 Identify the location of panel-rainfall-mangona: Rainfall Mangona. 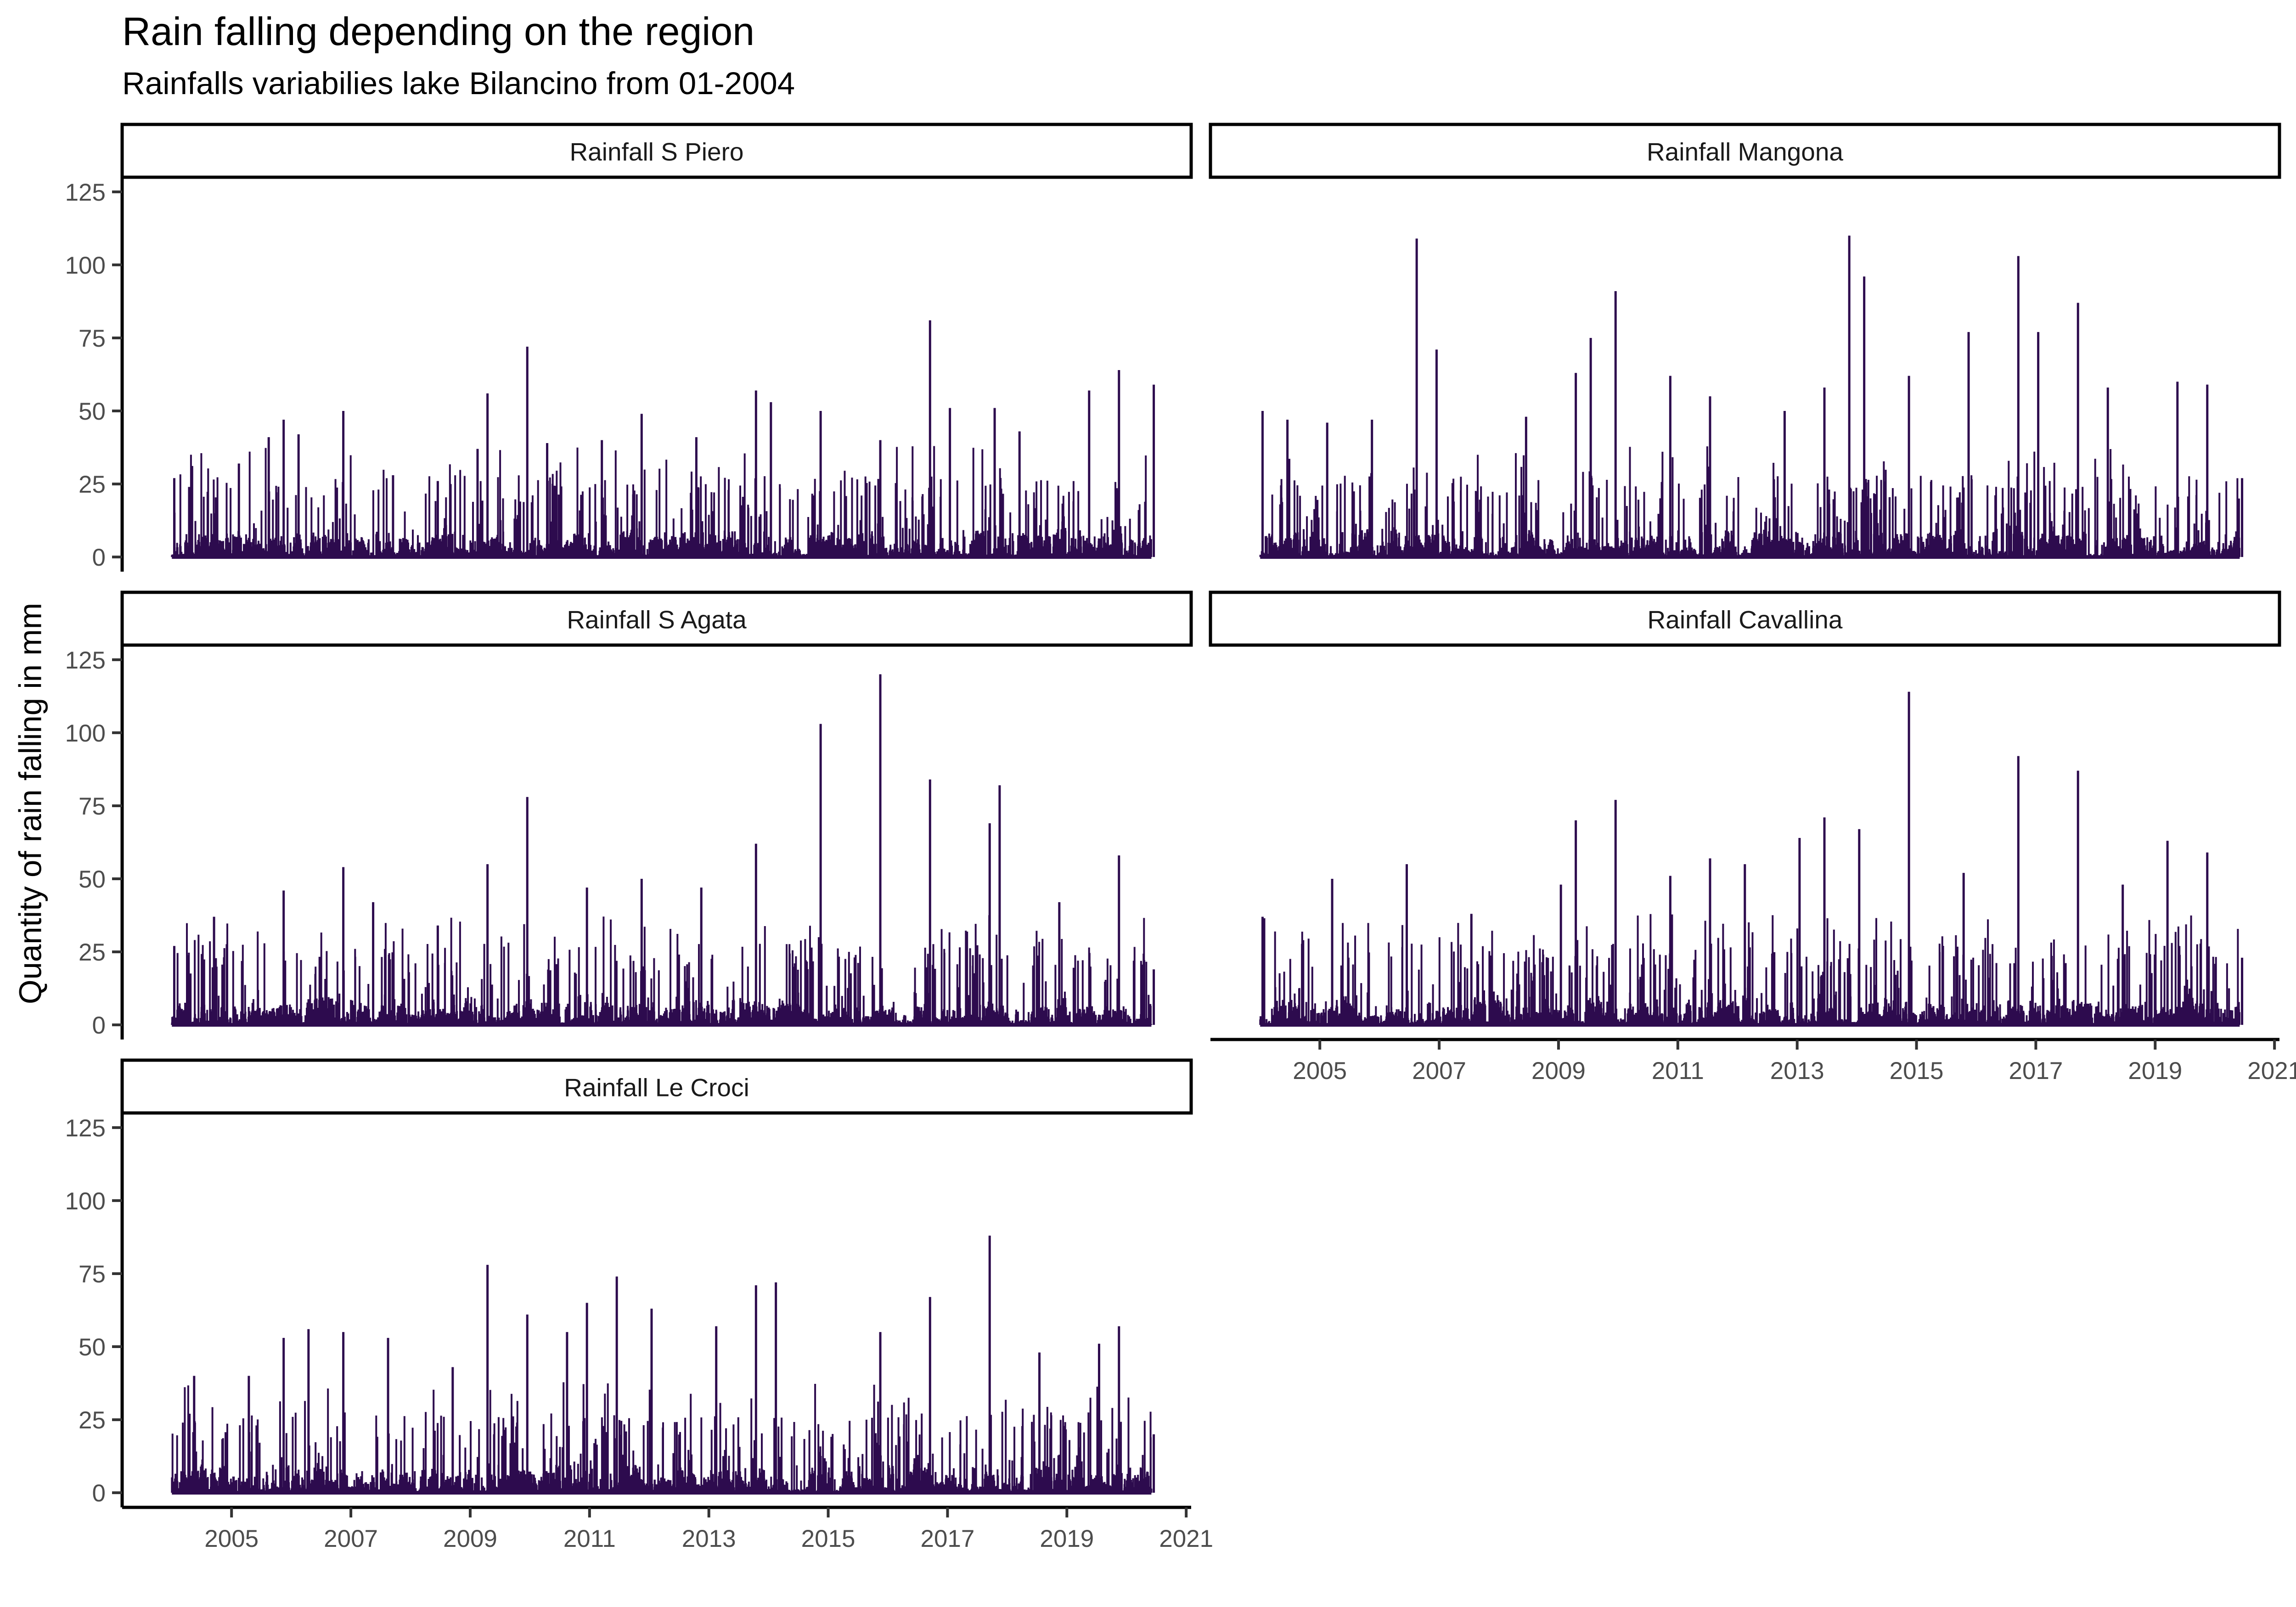
(1745, 341).